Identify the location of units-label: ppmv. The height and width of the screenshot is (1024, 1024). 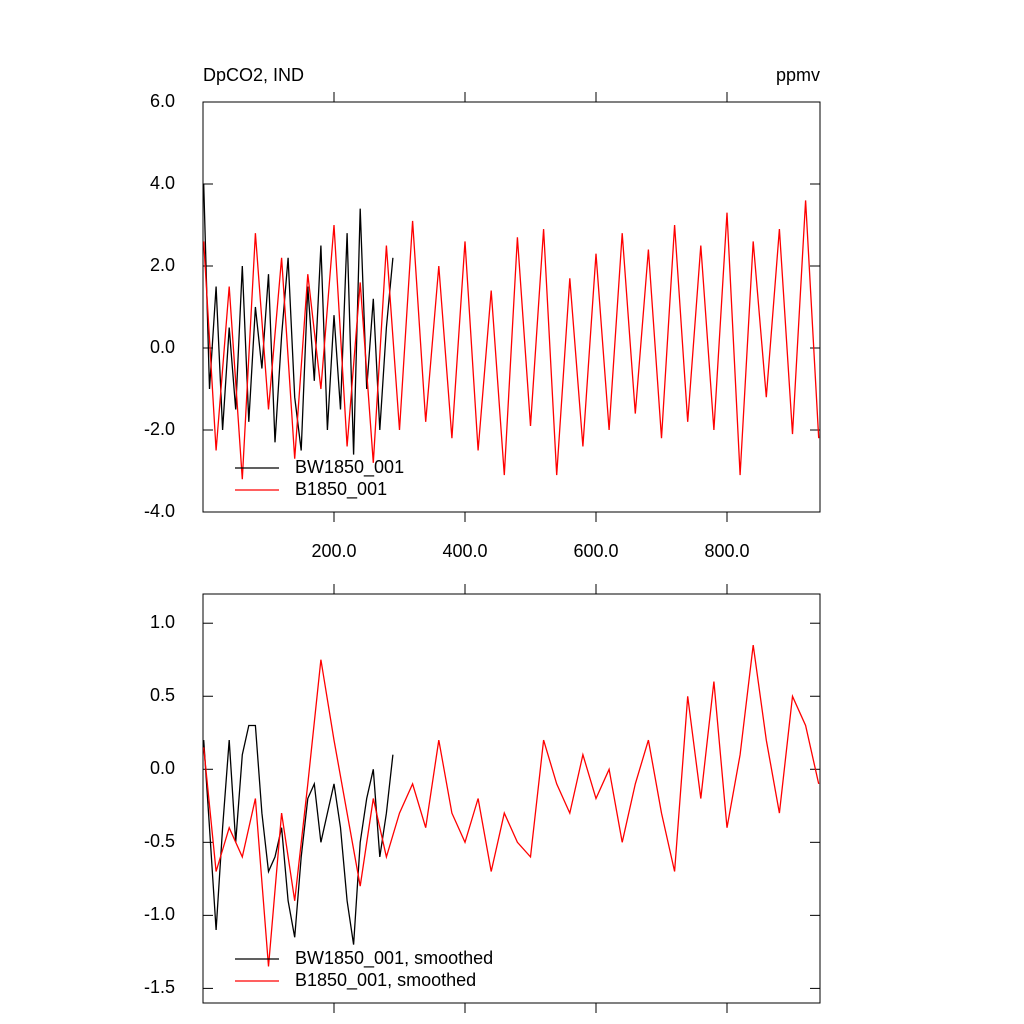
(798, 75).